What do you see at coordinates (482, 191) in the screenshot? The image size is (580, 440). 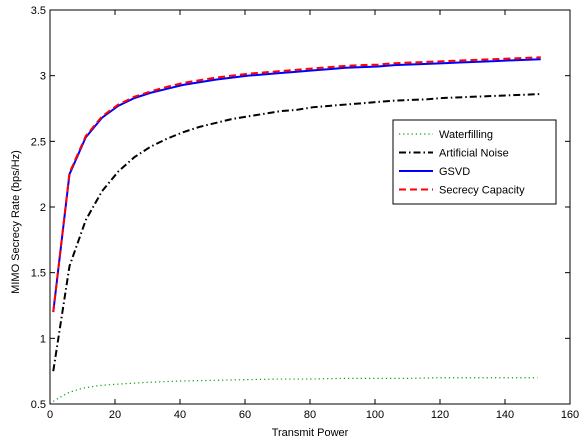 I see `legend-label: Secrecy Capacity` at bounding box center [482, 191].